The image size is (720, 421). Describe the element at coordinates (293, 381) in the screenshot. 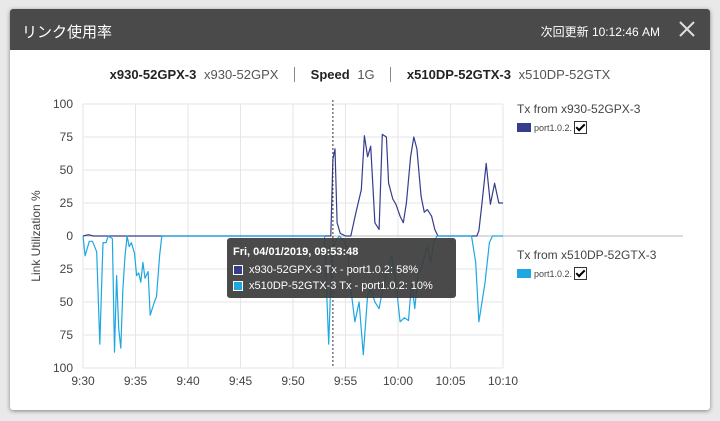

I see `x-tick-label: 9:50` at that location.